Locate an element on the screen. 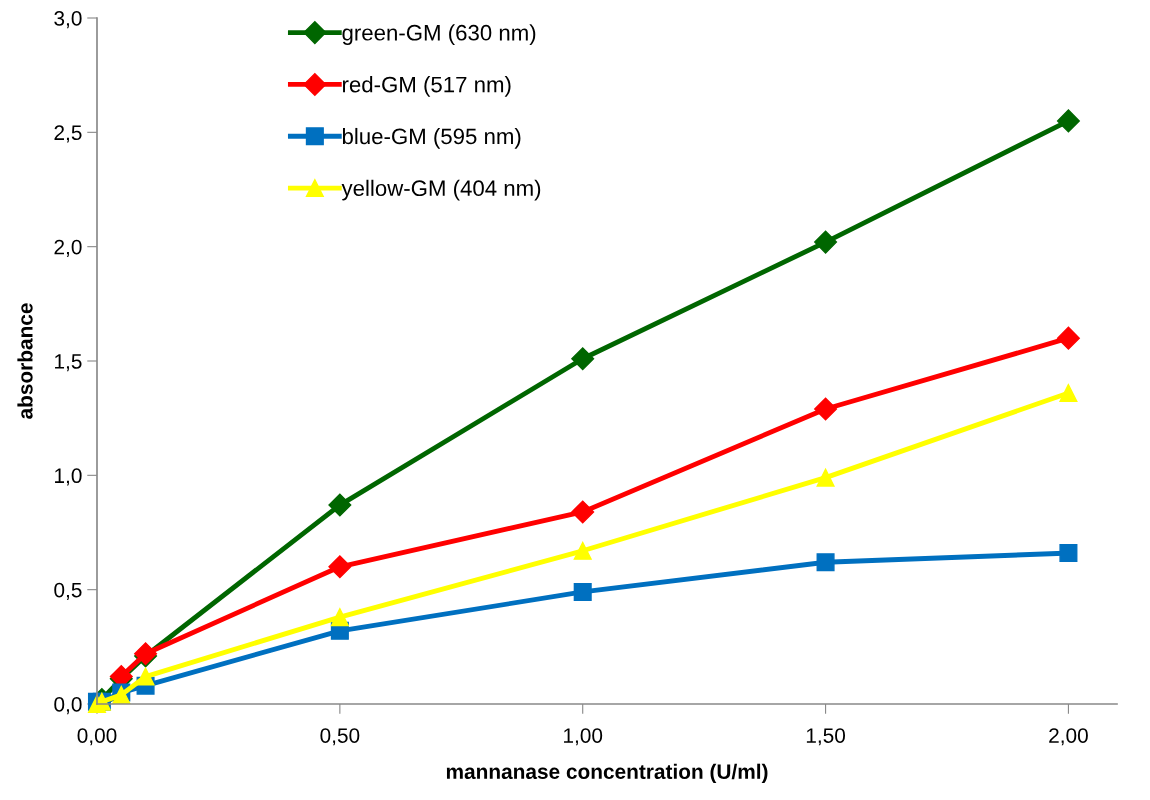 Image resolution: width=1150 pixels, height=800 pixels. x-tick-label: 1,50 is located at coordinates (826, 737).